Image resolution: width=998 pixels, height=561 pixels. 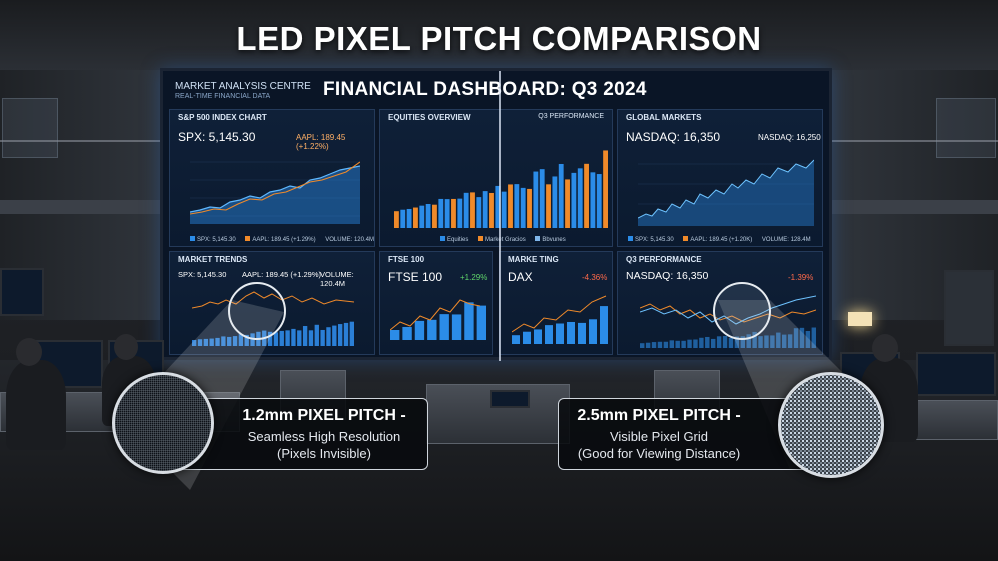 I want to click on global-right: NASDAQ: 16,250, so click(x=789, y=137).